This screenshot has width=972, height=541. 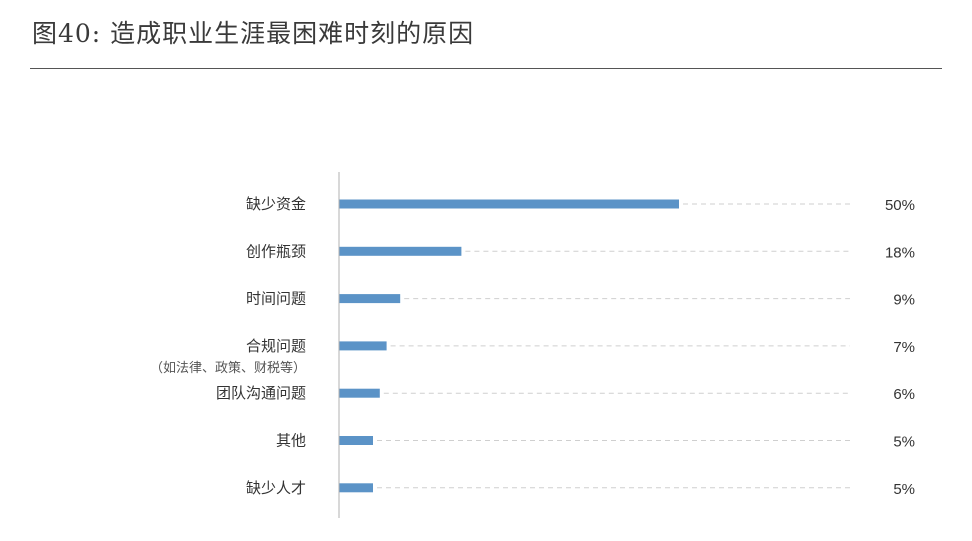 What do you see at coordinates (276, 299) in the screenshot?
I see `category-label: 时间问题` at bounding box center [276, 299].